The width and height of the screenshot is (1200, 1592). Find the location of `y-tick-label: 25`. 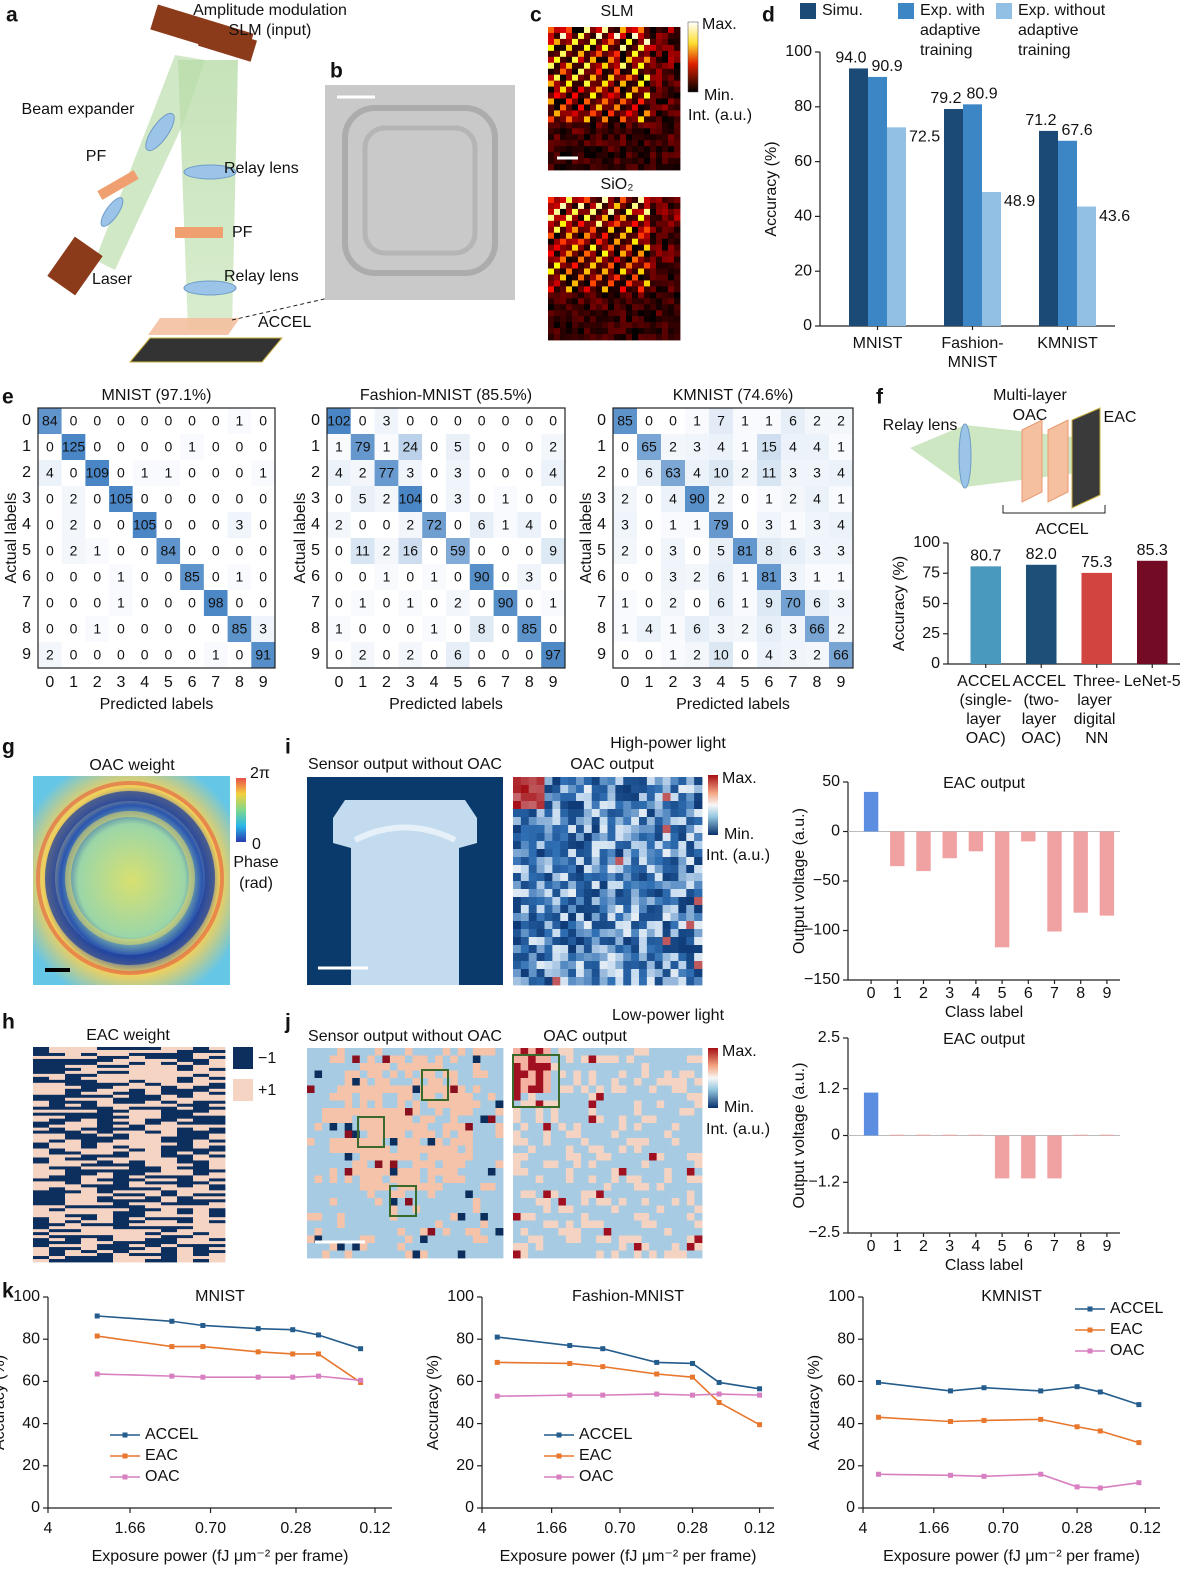

y-tick-label: 25 is located at coordinates (931, 633).